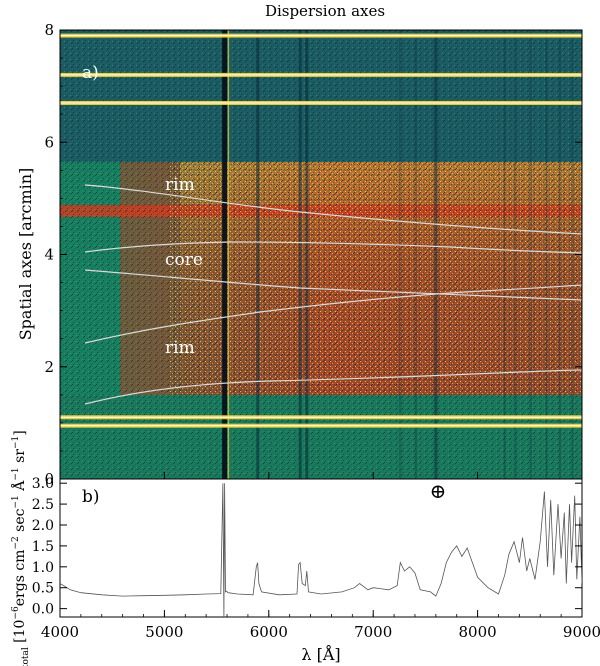 This screenshot has width=600, height=666. Describe the element at coordinates (581, 632) in the screenshot. I see `panel-b-x-tick-label: 9000` at that location.